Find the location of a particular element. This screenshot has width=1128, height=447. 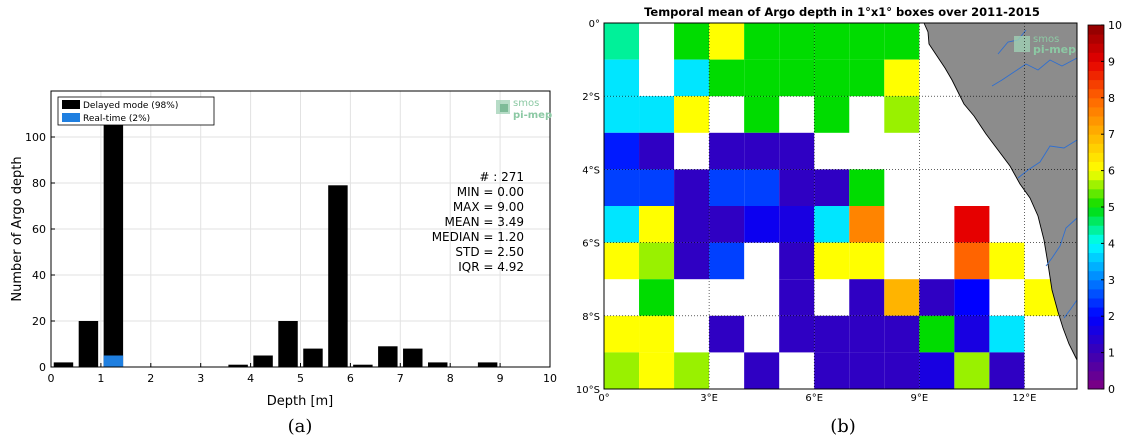

map-logo-line1: smos is located at coordinates (1046, 39).